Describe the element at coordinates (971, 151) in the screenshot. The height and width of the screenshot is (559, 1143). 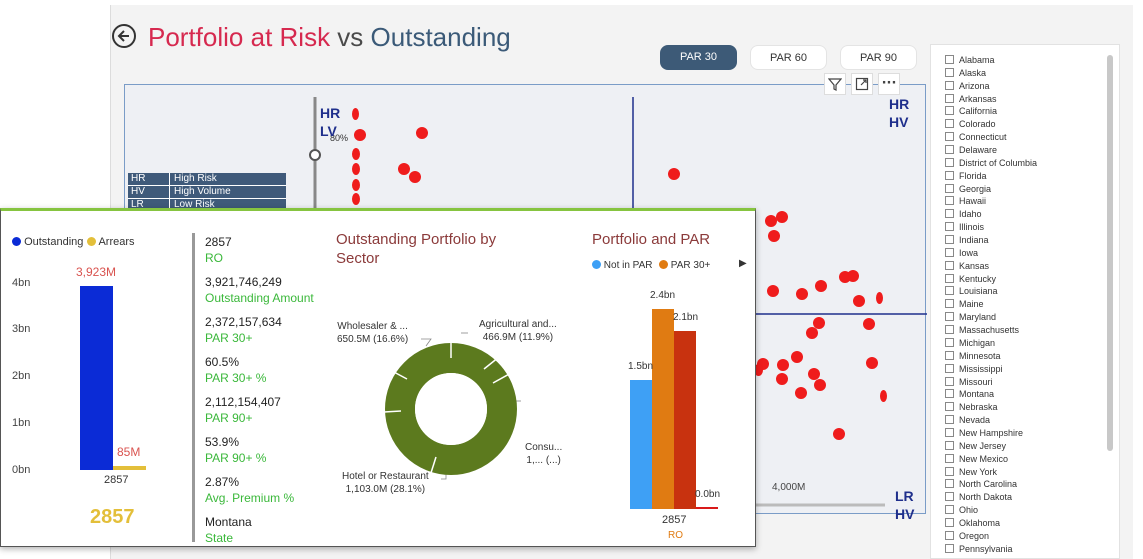
I see `state-option: Delaware` at that location.